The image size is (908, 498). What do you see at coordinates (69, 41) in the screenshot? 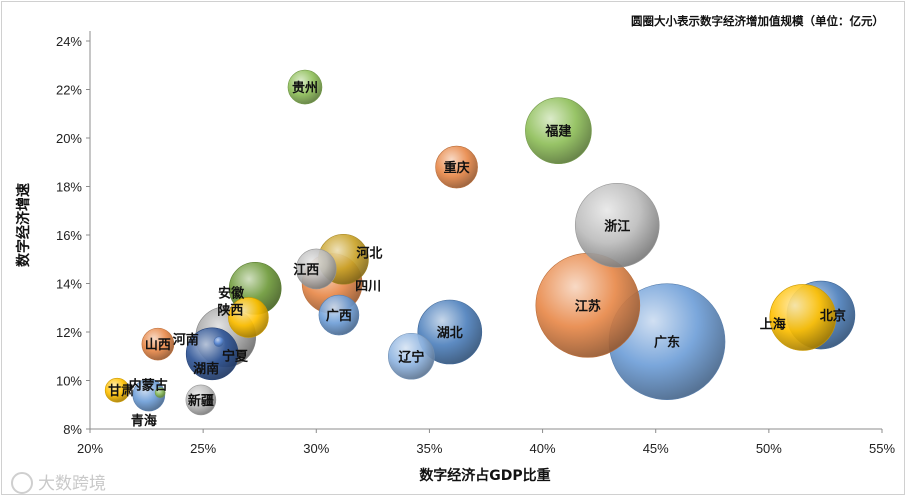
I see `y-tick-label: 24%` at bounding box center [69, 41].